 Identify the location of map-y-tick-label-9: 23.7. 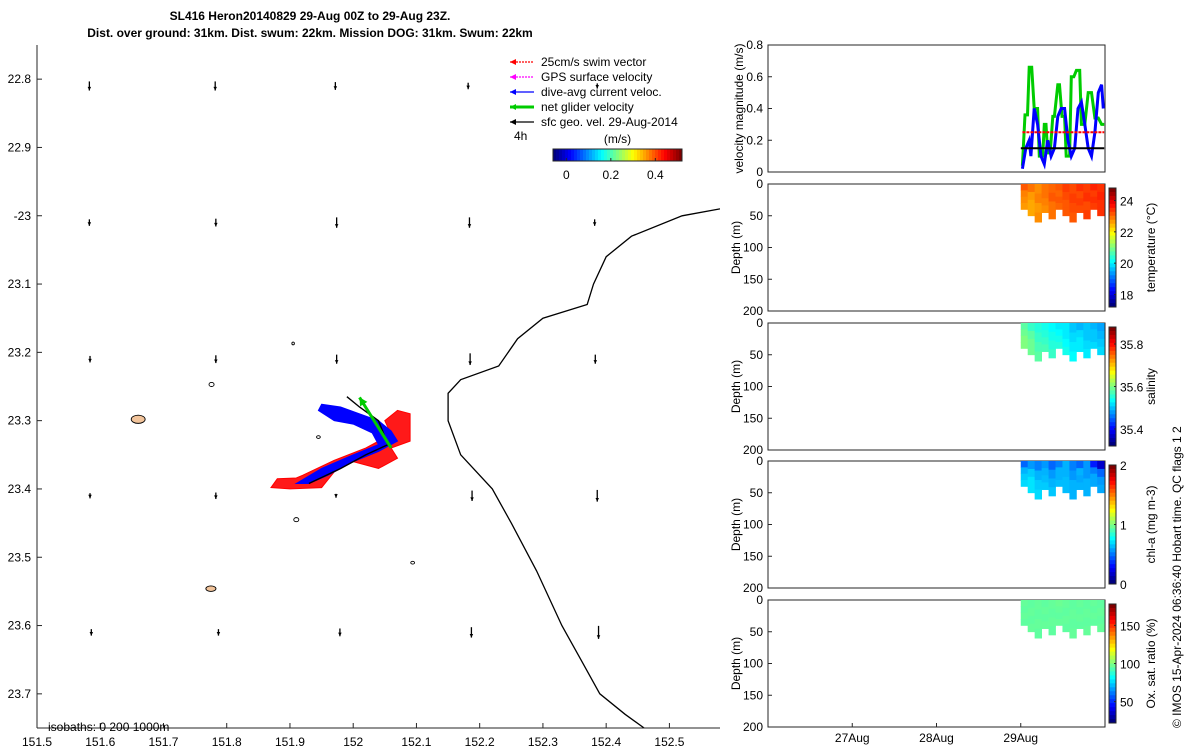
(20, 694).